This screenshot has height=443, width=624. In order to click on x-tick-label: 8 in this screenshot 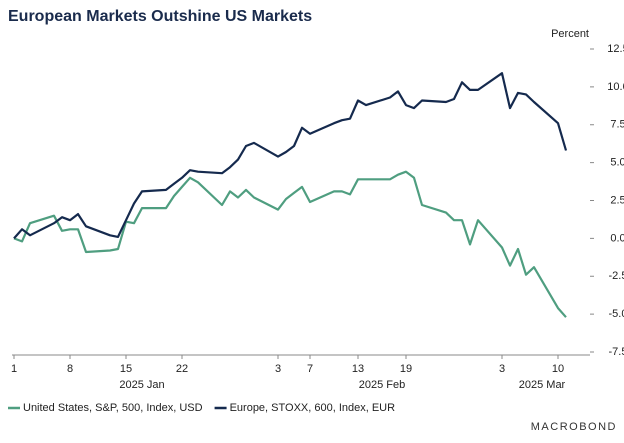, I will do `click(70, 369)`.